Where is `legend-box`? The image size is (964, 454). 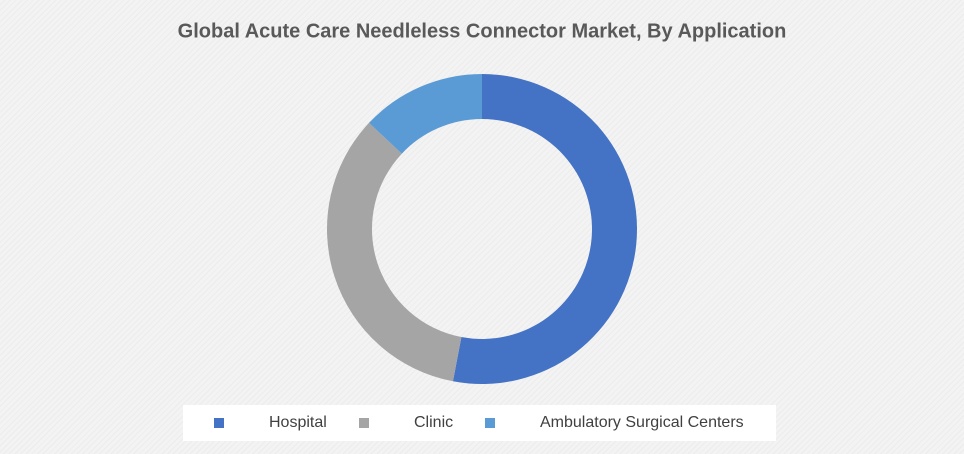 legend-box is located at coordinates (479, 423).